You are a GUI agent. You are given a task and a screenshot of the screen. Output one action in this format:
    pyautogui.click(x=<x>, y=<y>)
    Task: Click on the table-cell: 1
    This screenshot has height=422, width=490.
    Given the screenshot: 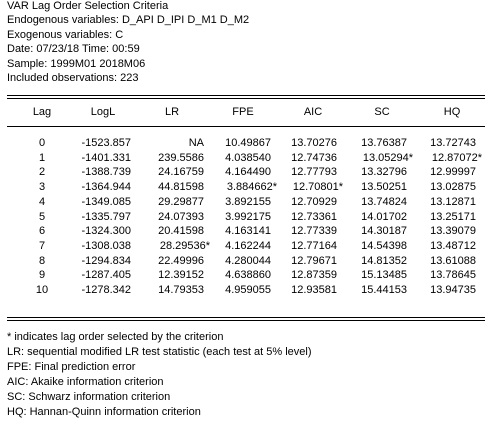 What is the action you would take?
    pyautogui.click(x=42, y=157)
    